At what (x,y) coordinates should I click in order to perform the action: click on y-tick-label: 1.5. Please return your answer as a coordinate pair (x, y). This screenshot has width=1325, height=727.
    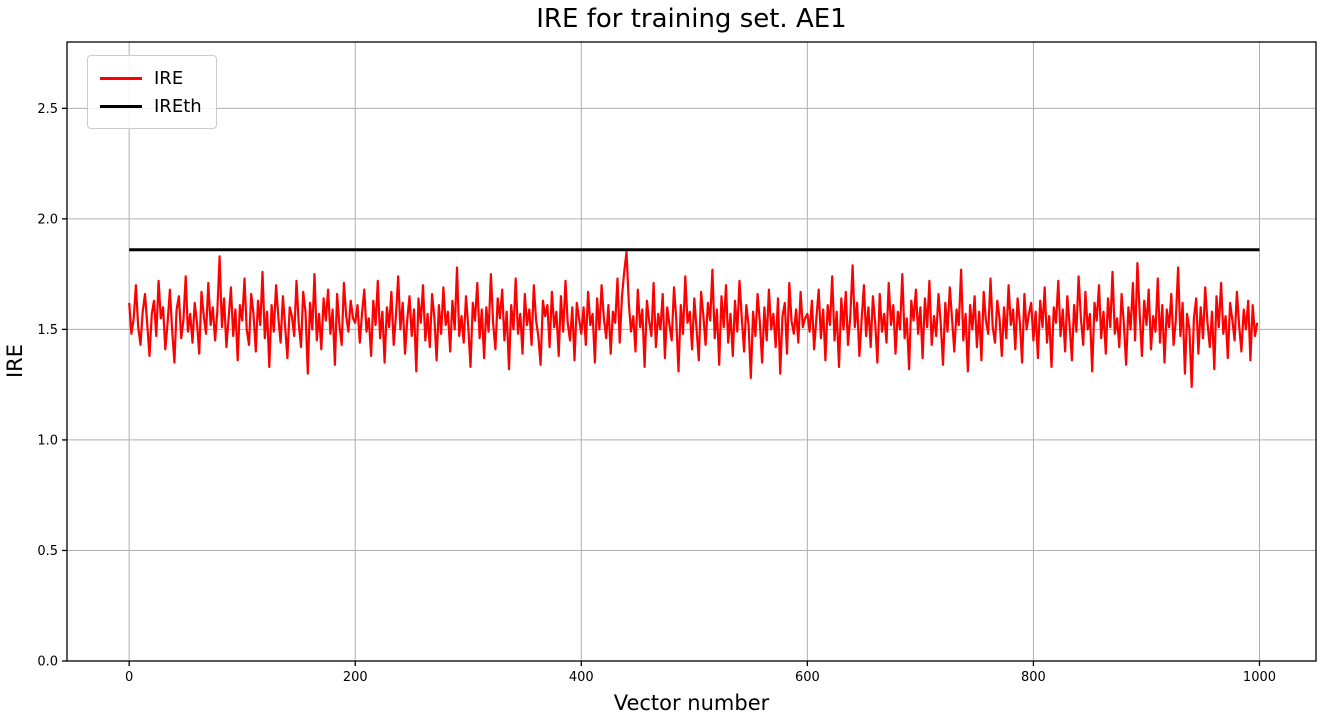
    Looking at the image, I should click on (47, 330).